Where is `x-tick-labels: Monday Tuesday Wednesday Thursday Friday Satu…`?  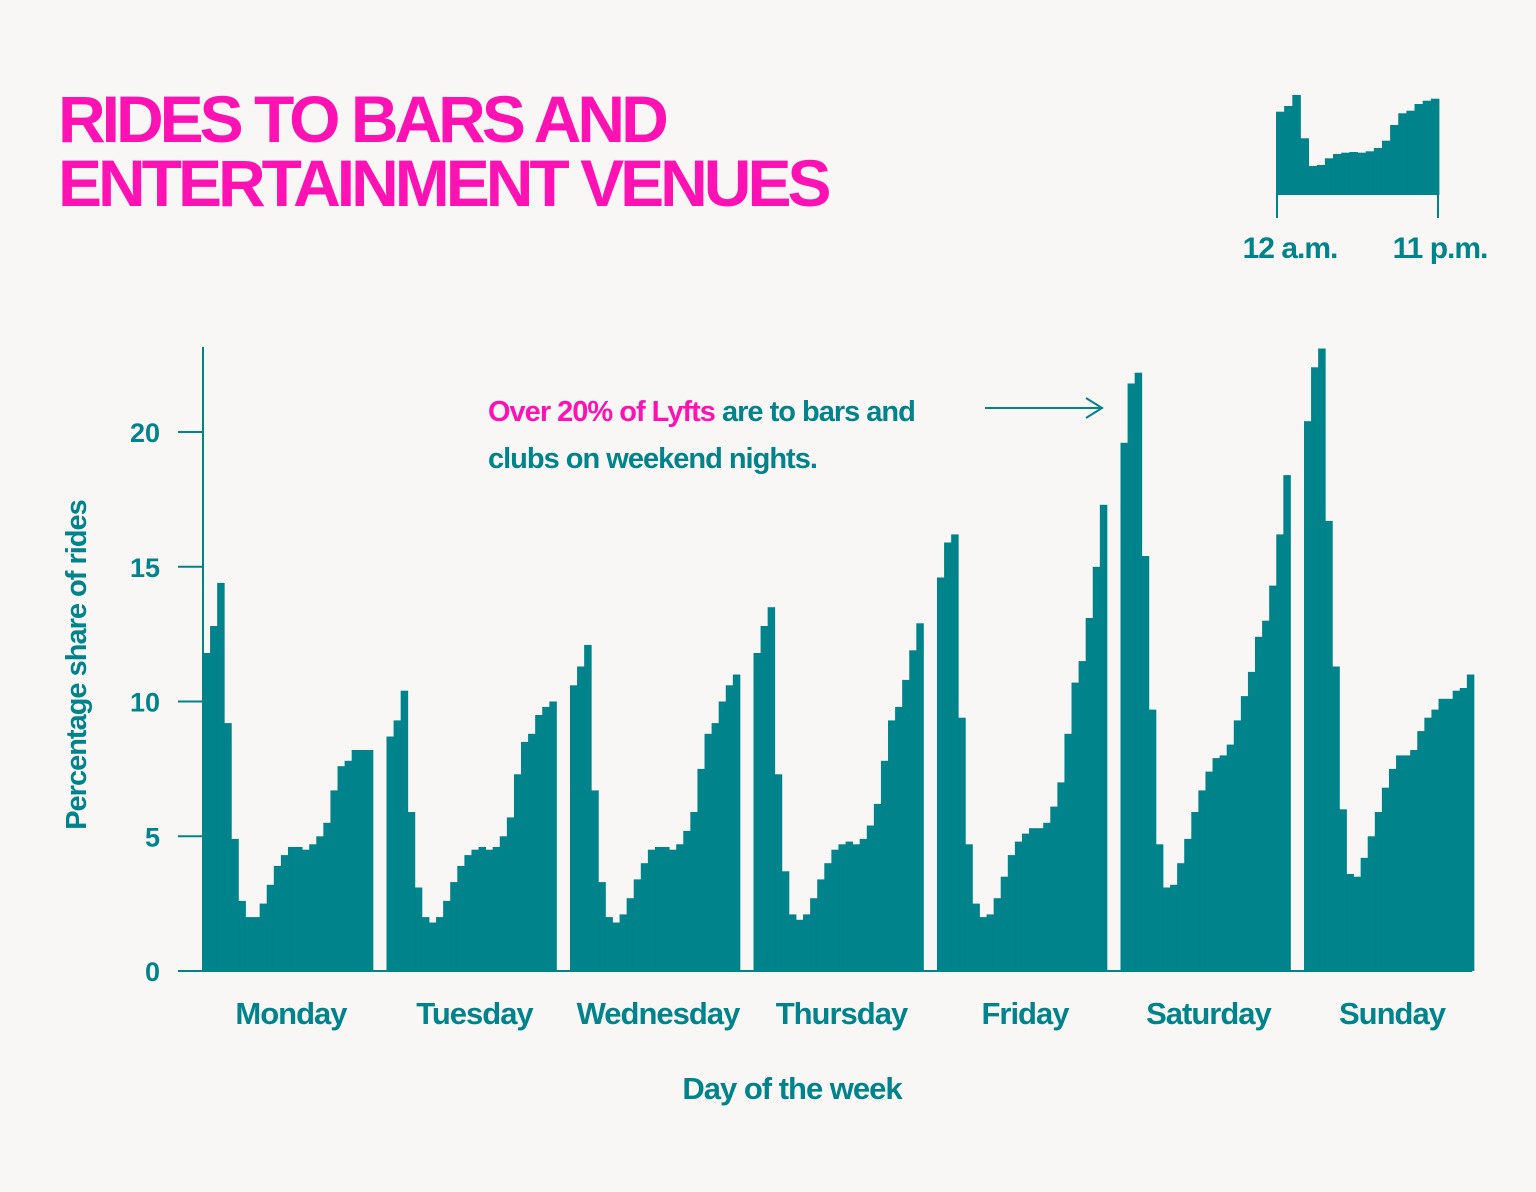 x-tick-labels: Monday Tuesday Wednesday Thursday Friday Satu… is located at coordinates (841, 1013).